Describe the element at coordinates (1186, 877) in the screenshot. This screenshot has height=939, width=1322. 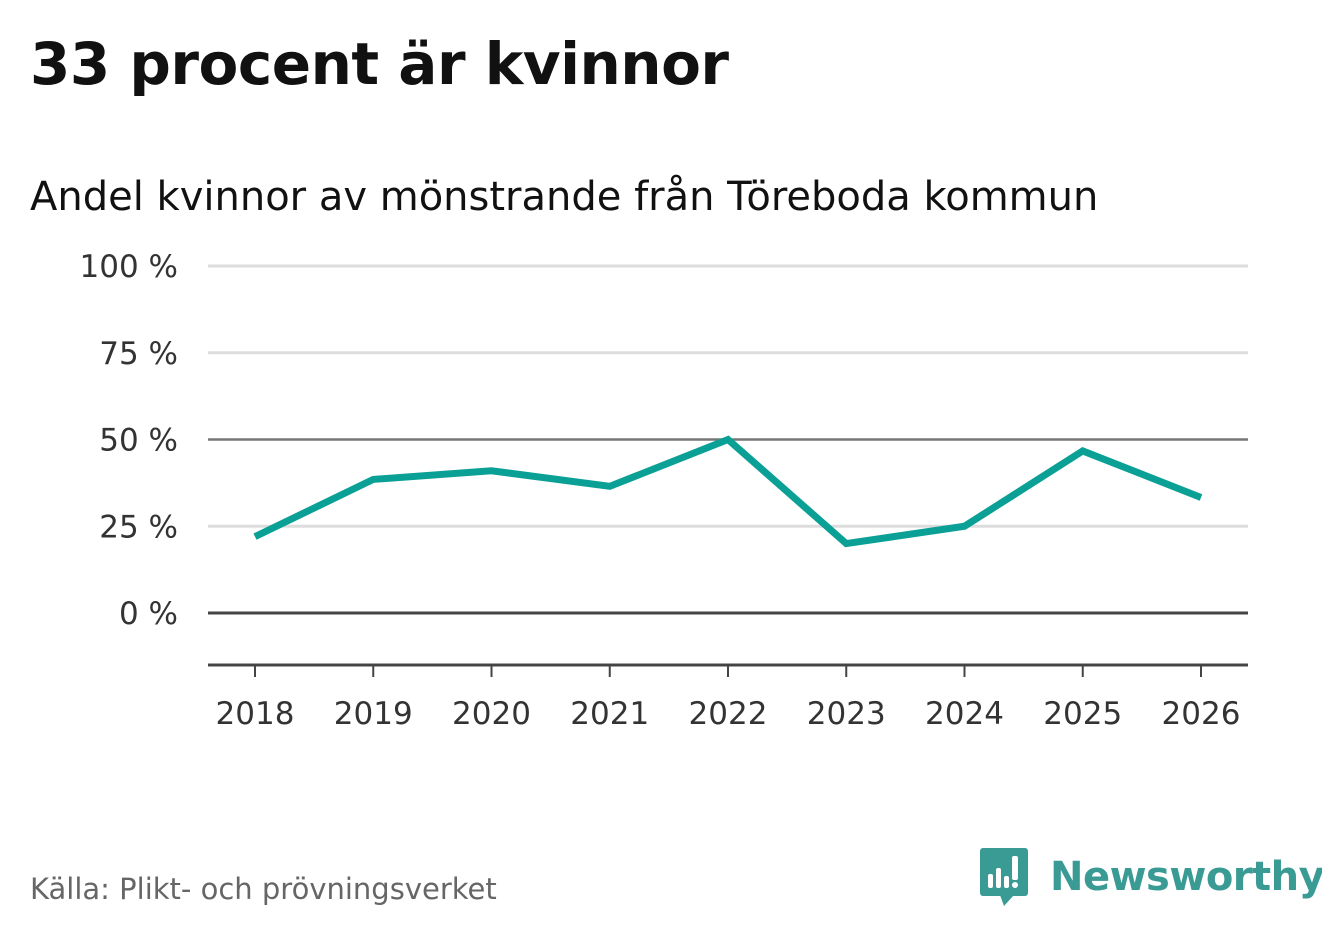
I see `brand-name: Newsworthy` at that location.